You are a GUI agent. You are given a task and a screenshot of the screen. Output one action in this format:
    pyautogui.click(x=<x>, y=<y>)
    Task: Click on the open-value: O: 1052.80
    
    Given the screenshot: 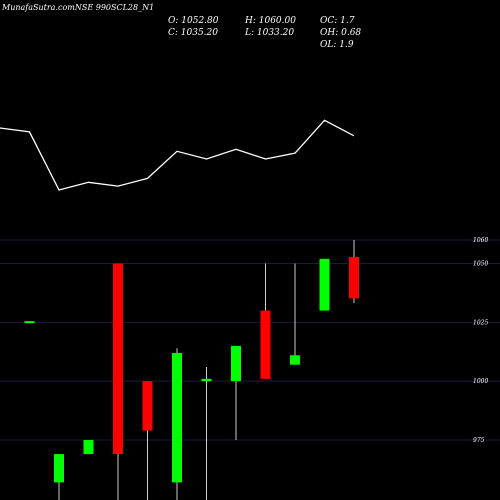 What is the action you would take?
    pyautogui.click(x=193, y=21)
    